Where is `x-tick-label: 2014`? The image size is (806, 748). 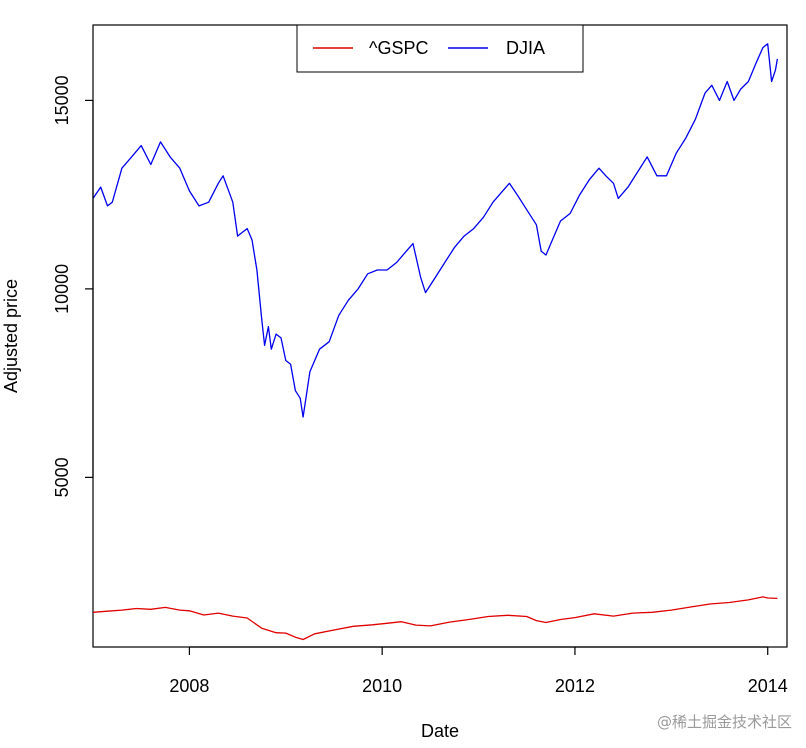 x-tick-label: 2014 is located at coordinates (768, 686).